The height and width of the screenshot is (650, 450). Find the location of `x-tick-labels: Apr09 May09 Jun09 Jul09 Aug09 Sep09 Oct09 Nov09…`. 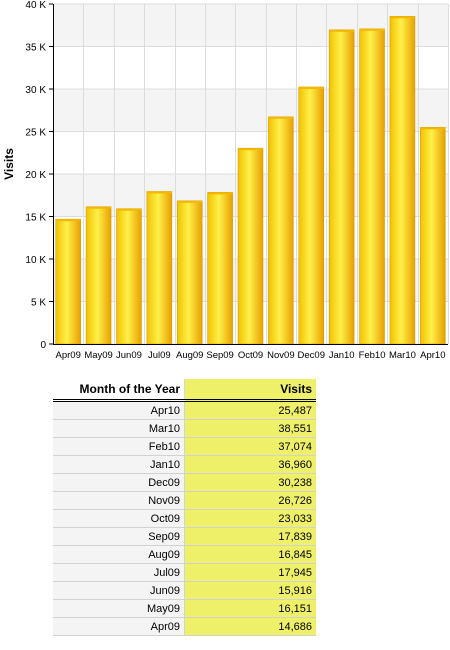

x-tick-labels: Apr09 May09 Jun09 Jul09 Aug09 Sep09 Oct09 Nov09… is located at coordinates (251, 355).